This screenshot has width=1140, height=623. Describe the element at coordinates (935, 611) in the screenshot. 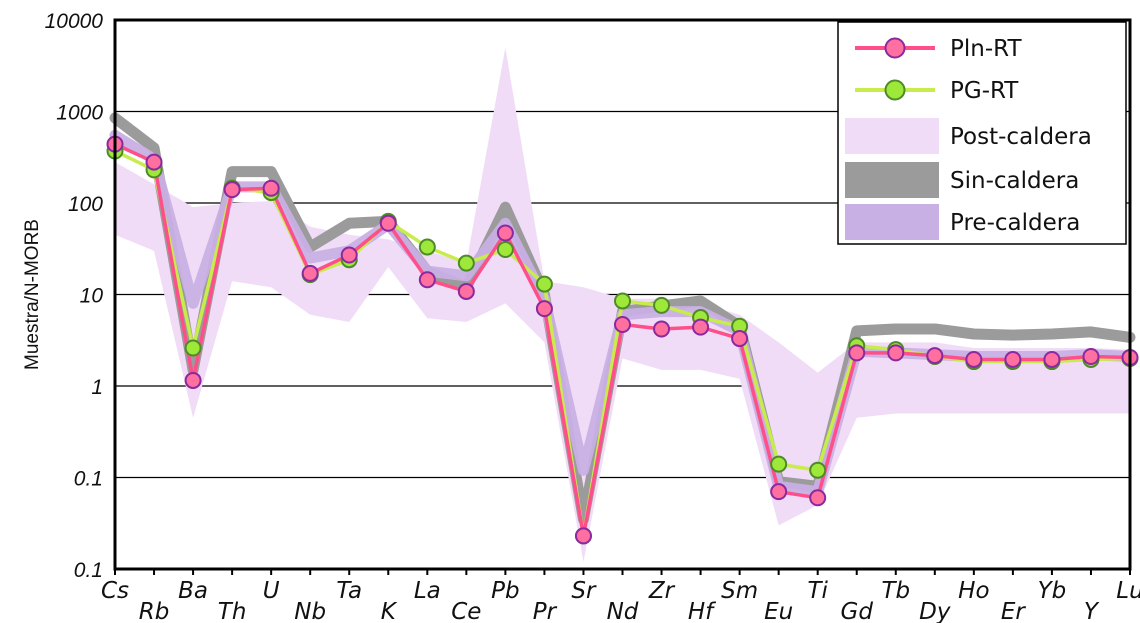

I see `x-tick-label: Dy` at that location.